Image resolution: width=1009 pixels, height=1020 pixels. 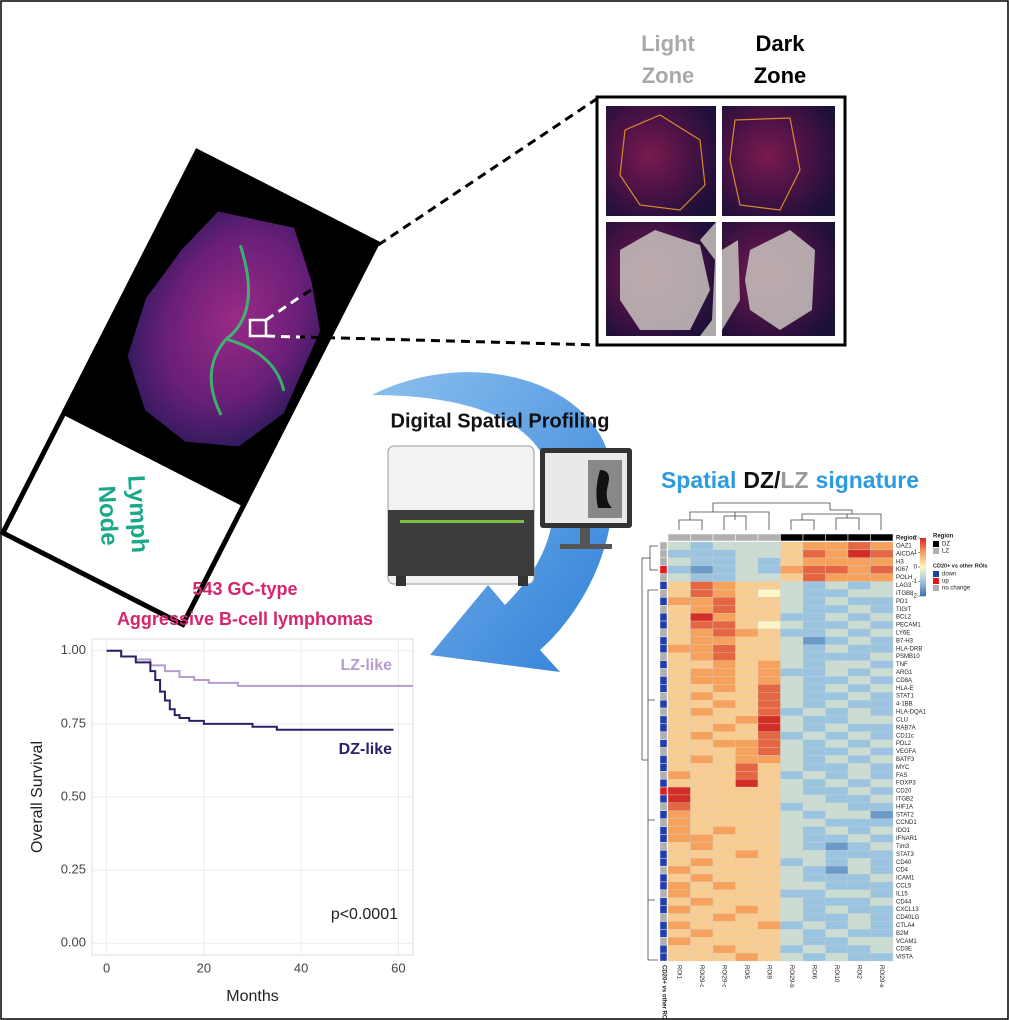 I want to click on row-label: STAT3, so click(x=905, y=855).